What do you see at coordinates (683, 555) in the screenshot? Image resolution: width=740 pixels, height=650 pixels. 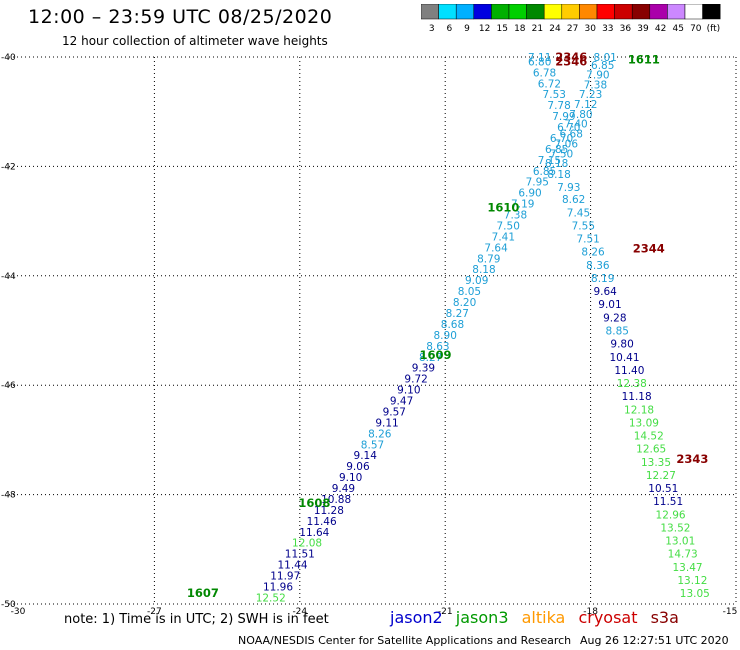 I see `wave-height-point: 14.73` at bounding box center [683, 555].